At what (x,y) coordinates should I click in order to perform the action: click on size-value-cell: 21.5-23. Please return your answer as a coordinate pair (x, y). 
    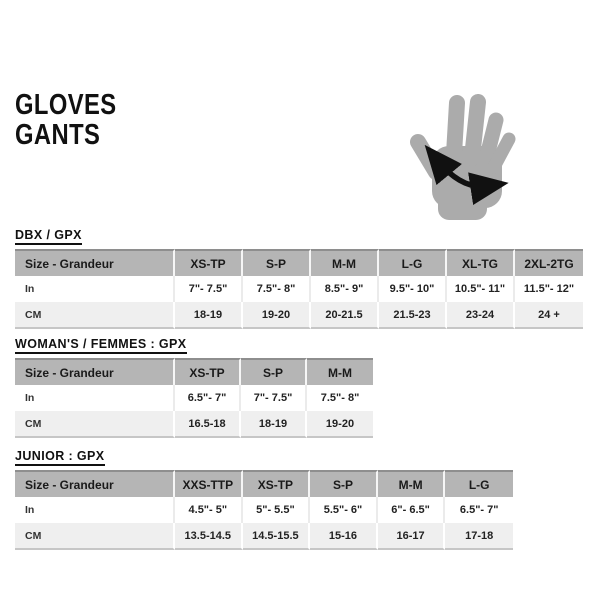
    Looking at the image, I should click on (413, 315).